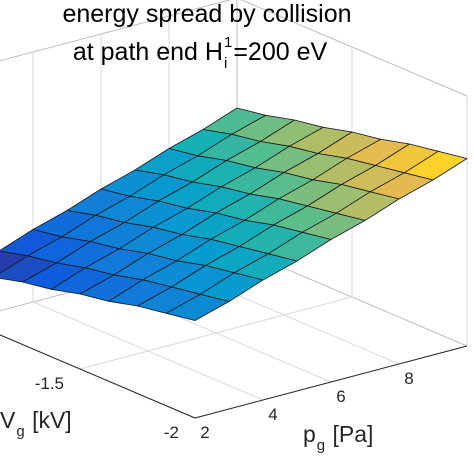  Describe the element at coordinates (349, 434) in the screenshot. I see `x-axis-label-rest: [Pa]` at that location.